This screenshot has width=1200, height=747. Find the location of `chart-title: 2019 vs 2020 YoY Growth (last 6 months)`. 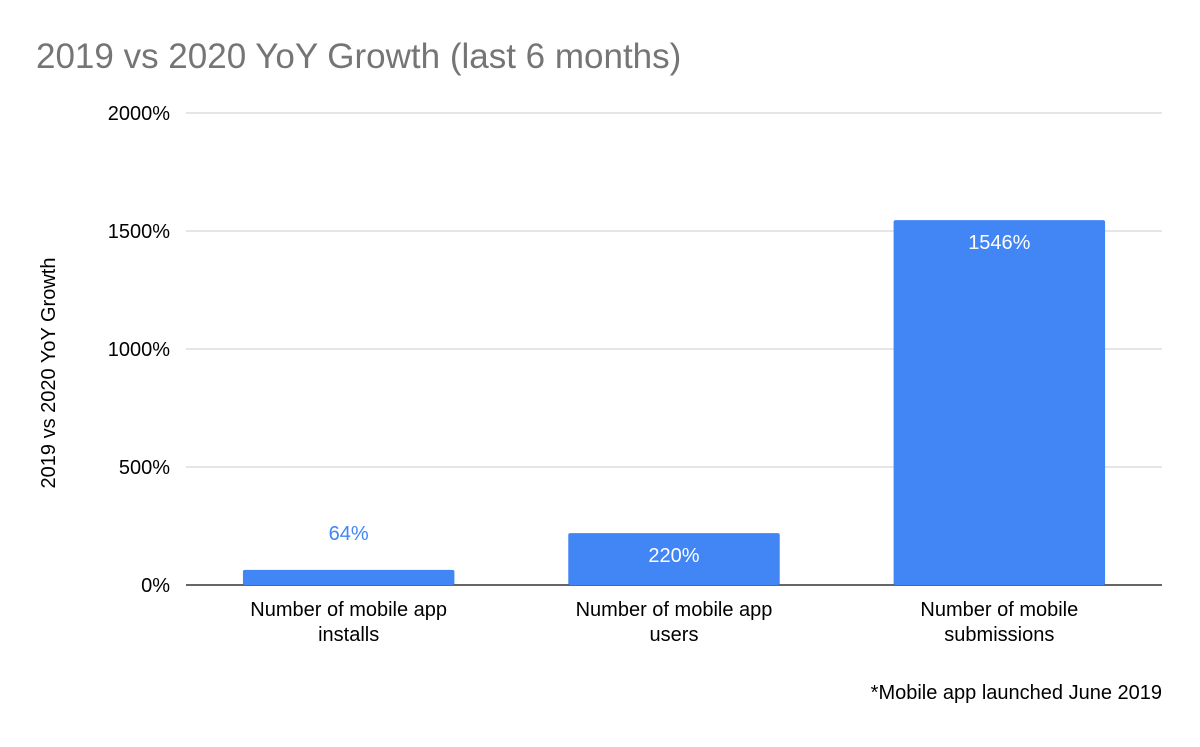

chart-title: 2019 vs 2020 YoY Growth (last 6 months) is located at coordinates (358, 56).